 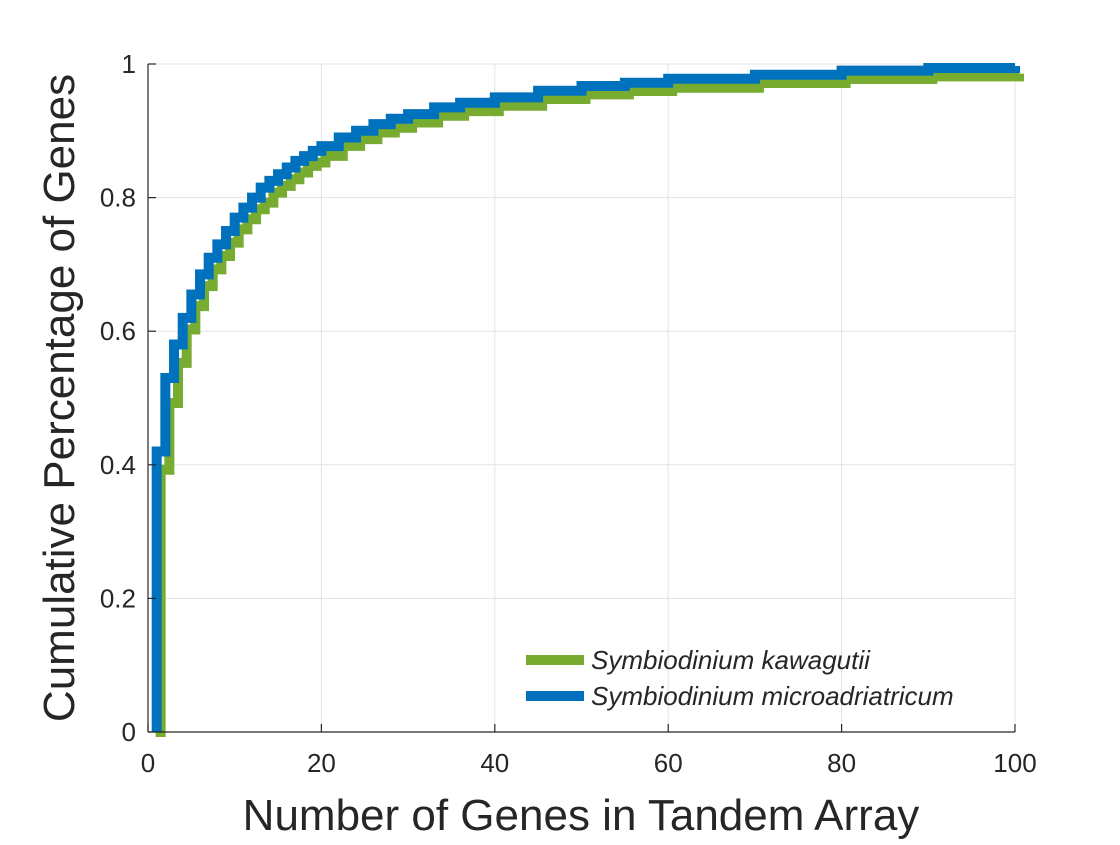 I want to click on y-axis-title: Cumulative Percentage of Genes, so click(x=59, y=398).